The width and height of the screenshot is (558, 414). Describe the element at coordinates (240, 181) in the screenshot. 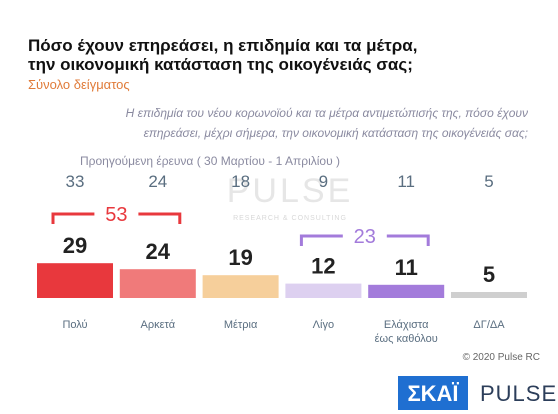

I see `previous-value: 18` at that location.